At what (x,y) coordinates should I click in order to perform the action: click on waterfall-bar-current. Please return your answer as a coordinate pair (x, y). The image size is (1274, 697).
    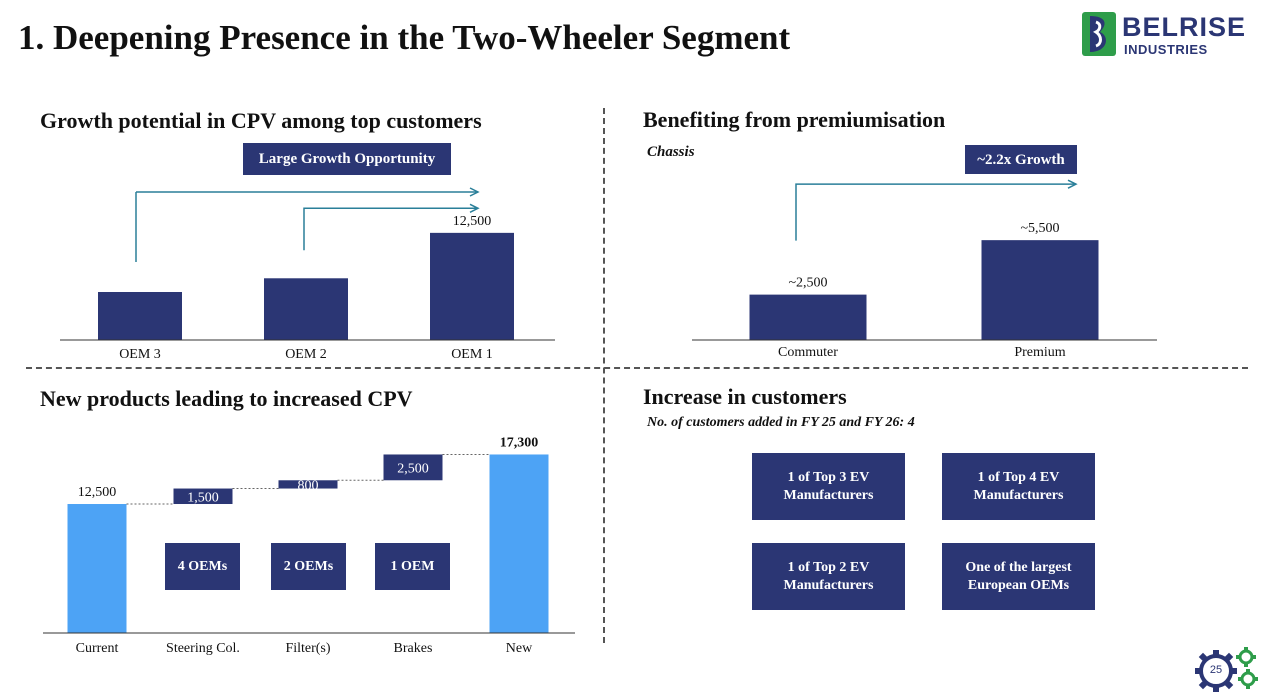
    Looking at the image, I should click on (97, 568).